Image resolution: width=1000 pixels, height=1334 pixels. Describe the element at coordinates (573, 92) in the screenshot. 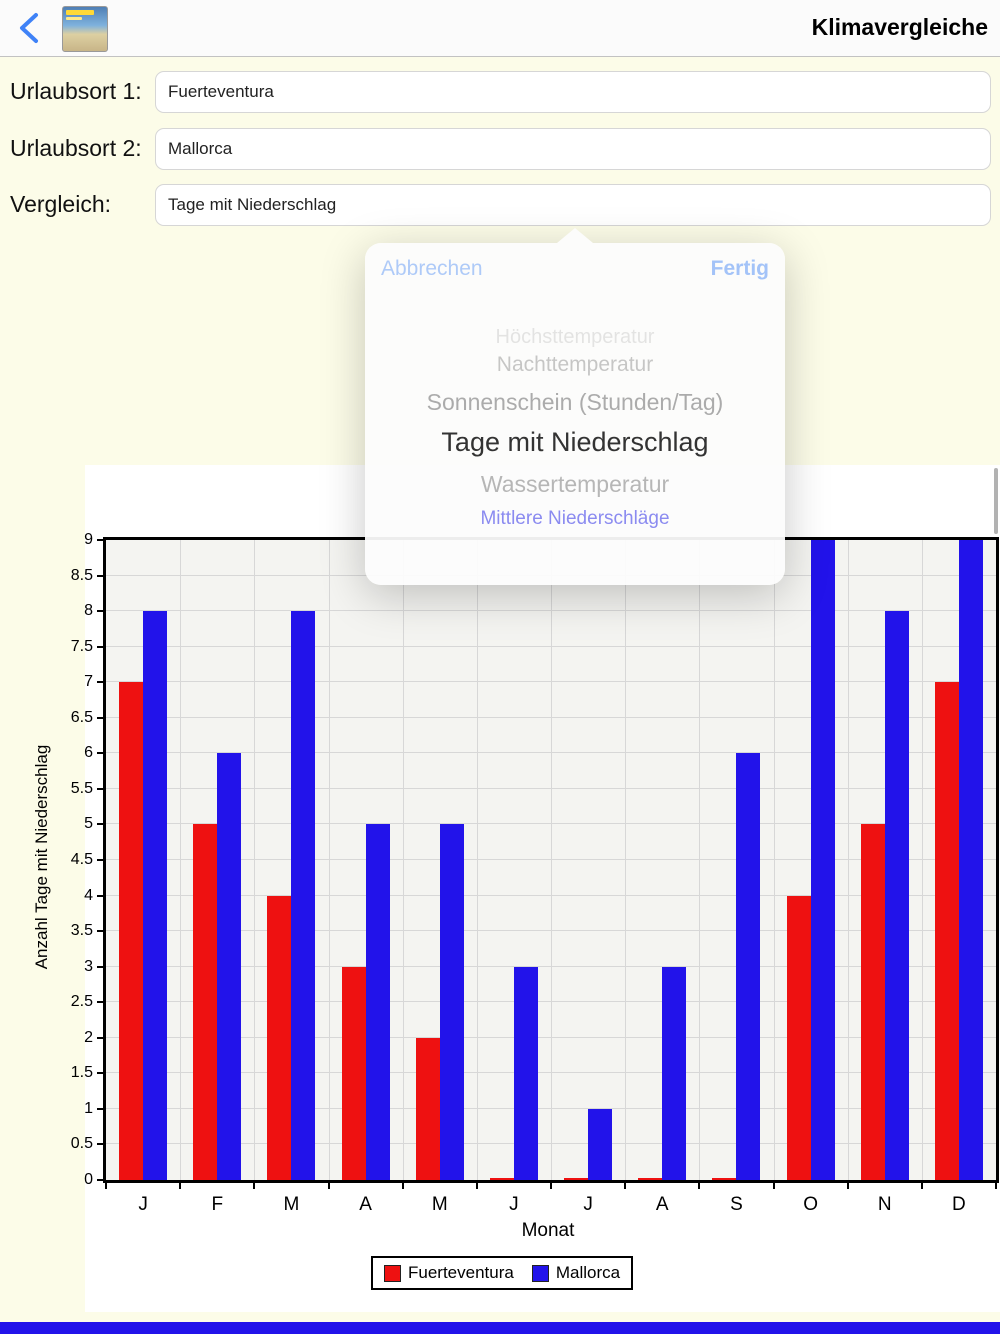

I see `destination-1-input` at that location.